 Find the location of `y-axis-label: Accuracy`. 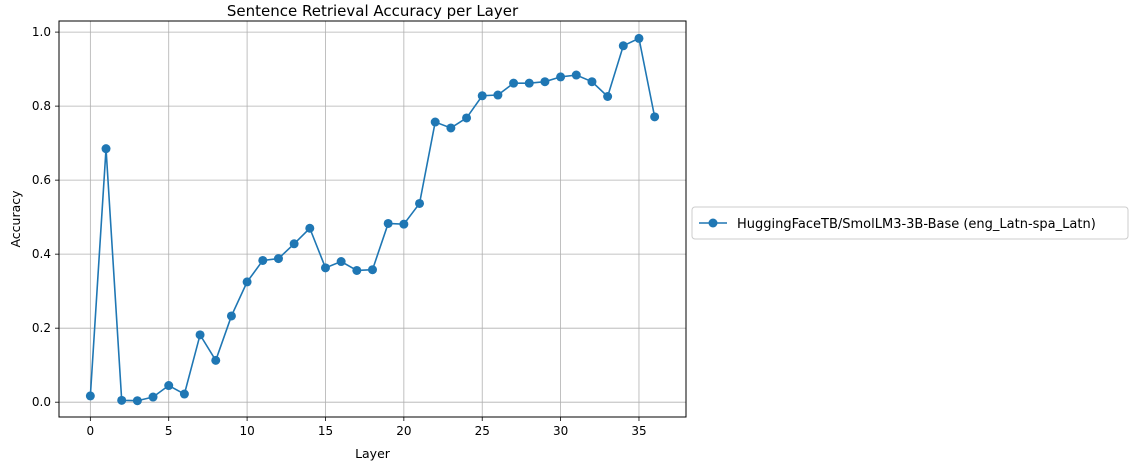

y-axis-label: Accuracy is located at coordinates (15, 219).